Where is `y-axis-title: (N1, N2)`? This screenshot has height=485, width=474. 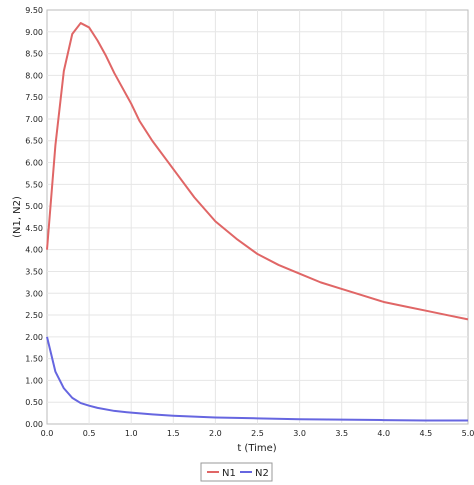 y-axis-title: (N1, N2) is located at coordinates (17, 217).